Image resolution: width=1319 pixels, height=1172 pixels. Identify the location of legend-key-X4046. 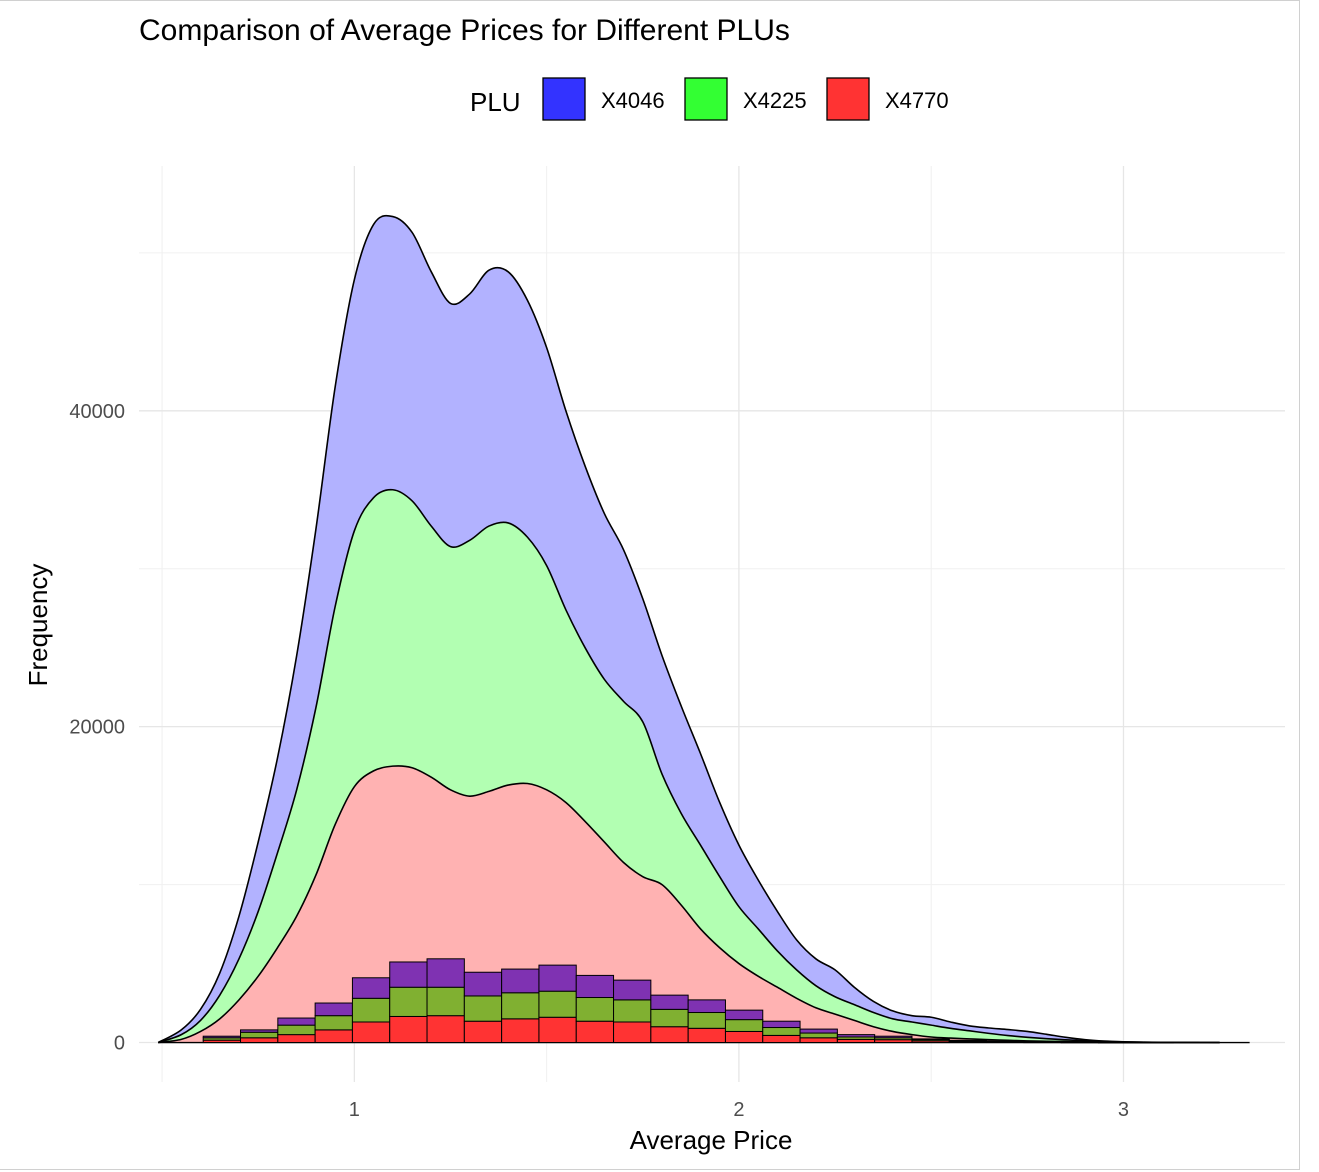
(564, 99).